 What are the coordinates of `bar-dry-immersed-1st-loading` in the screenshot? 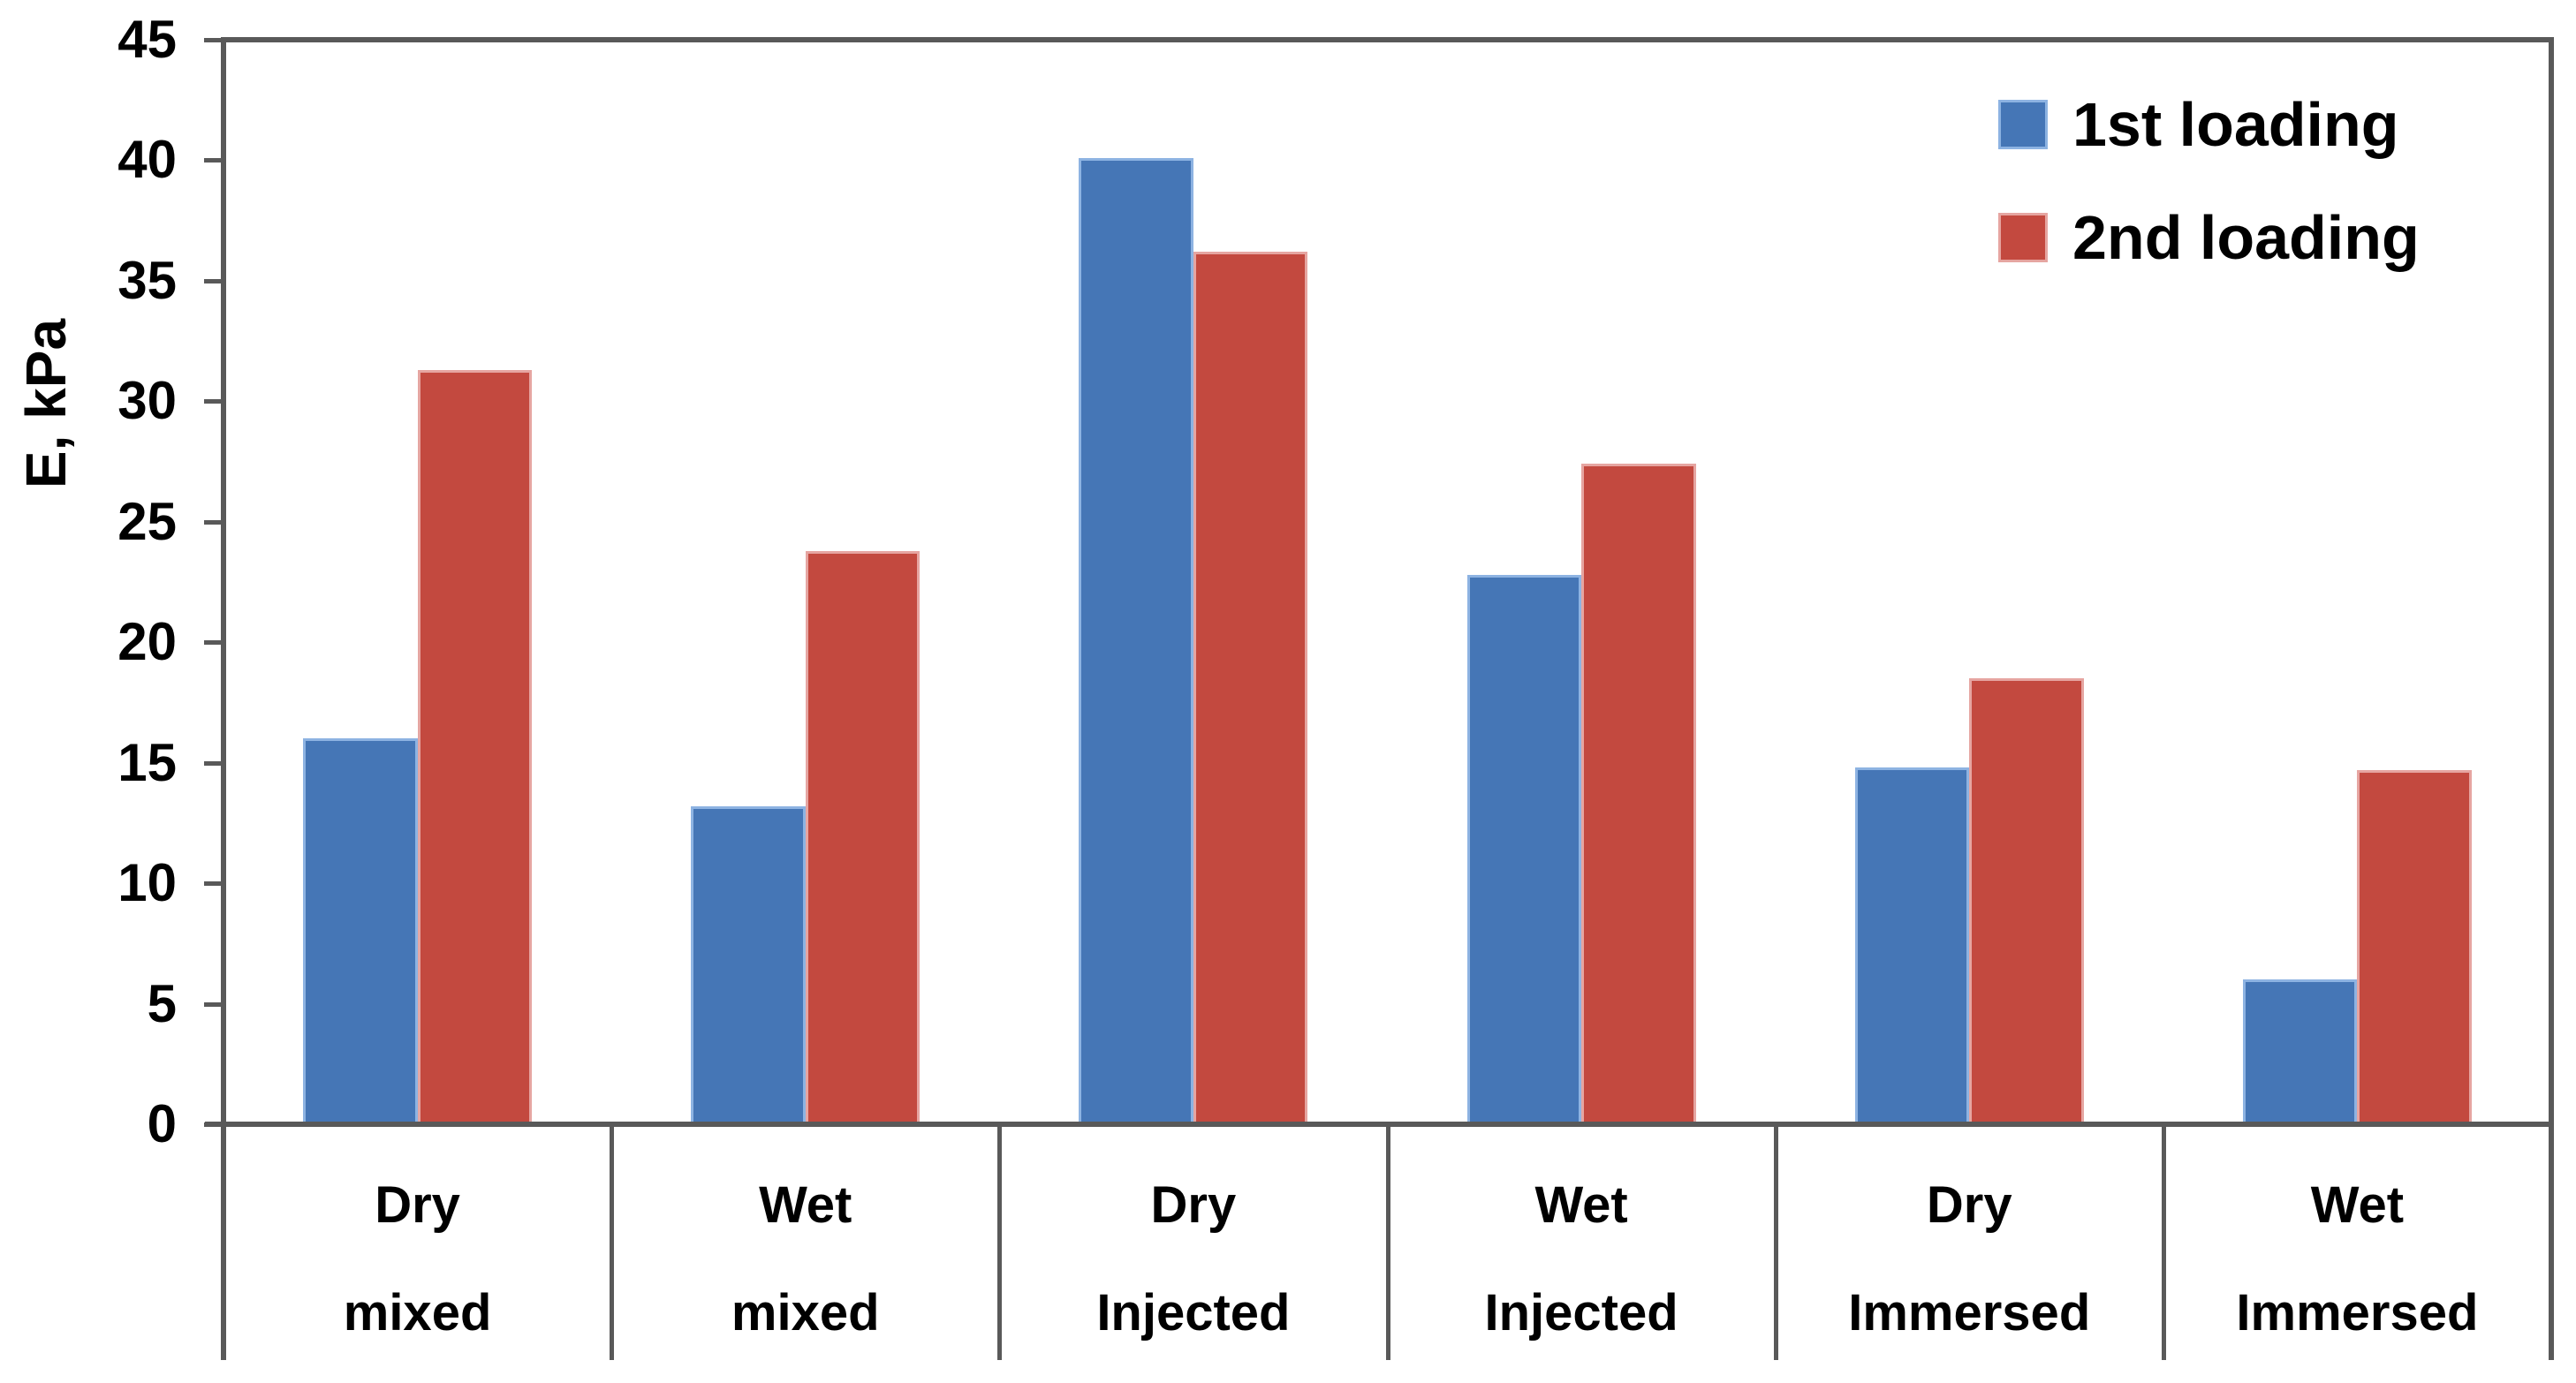 It's located at (1912, 946).